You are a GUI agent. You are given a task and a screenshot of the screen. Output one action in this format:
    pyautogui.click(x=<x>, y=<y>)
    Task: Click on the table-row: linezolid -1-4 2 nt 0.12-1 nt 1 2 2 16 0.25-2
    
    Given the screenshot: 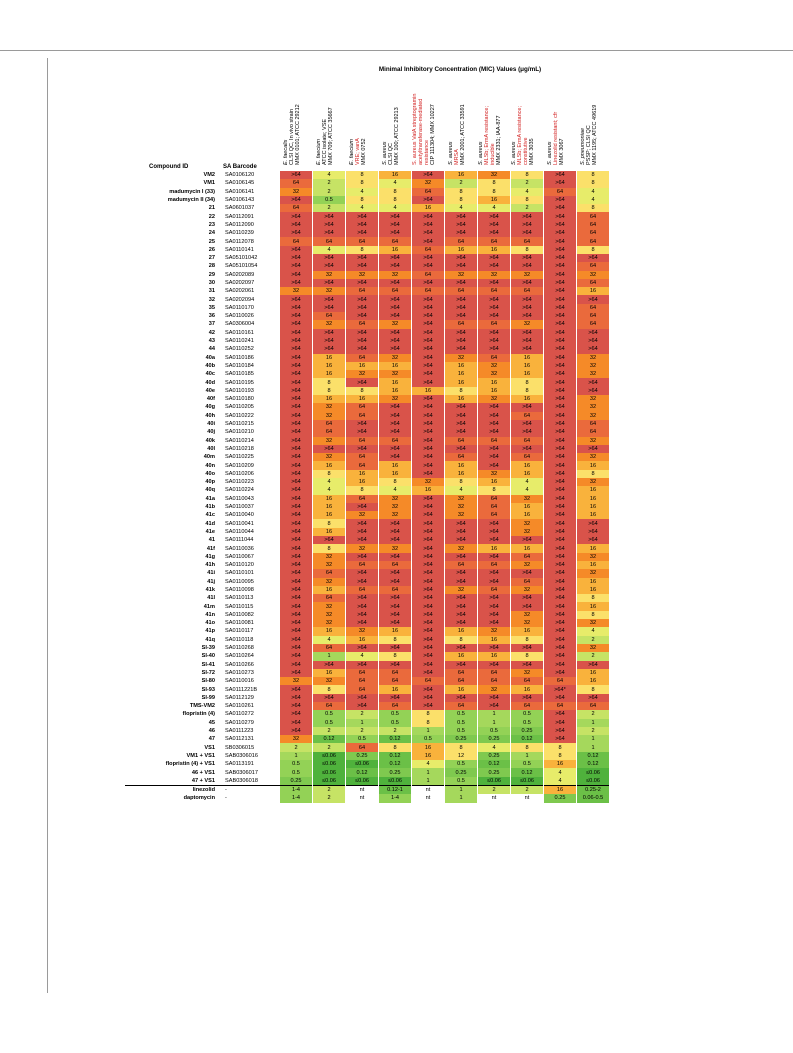 What is the action you would take?
    pyautogui.click(x=367, y=789)
    